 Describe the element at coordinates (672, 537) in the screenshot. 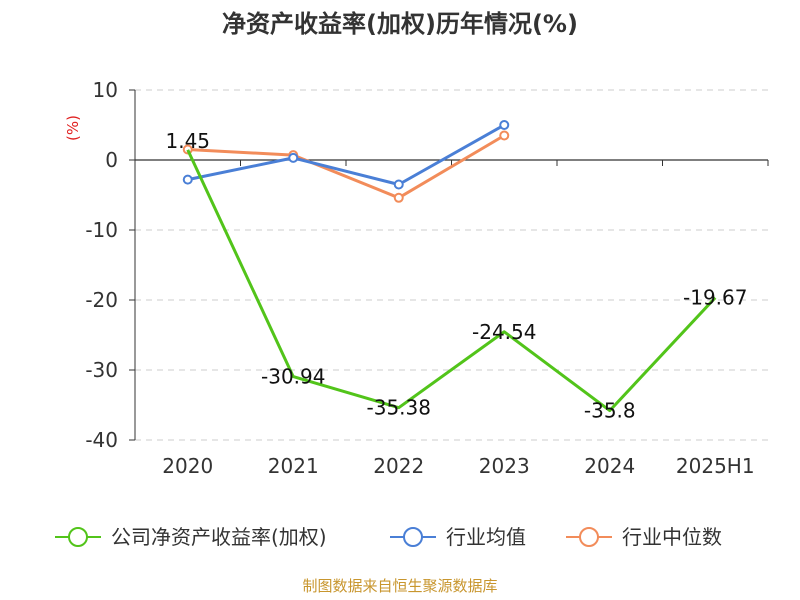

I see `legend-label: 行业中位数` at that location.